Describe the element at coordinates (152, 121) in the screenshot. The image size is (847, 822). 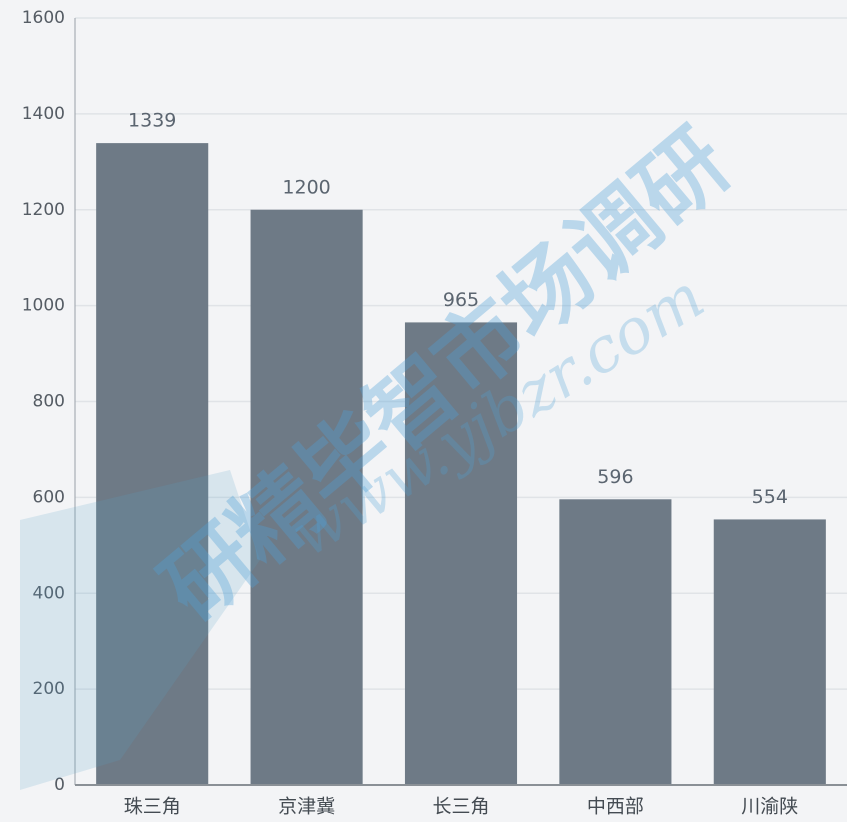
I see `value-label: 1339` at that location.